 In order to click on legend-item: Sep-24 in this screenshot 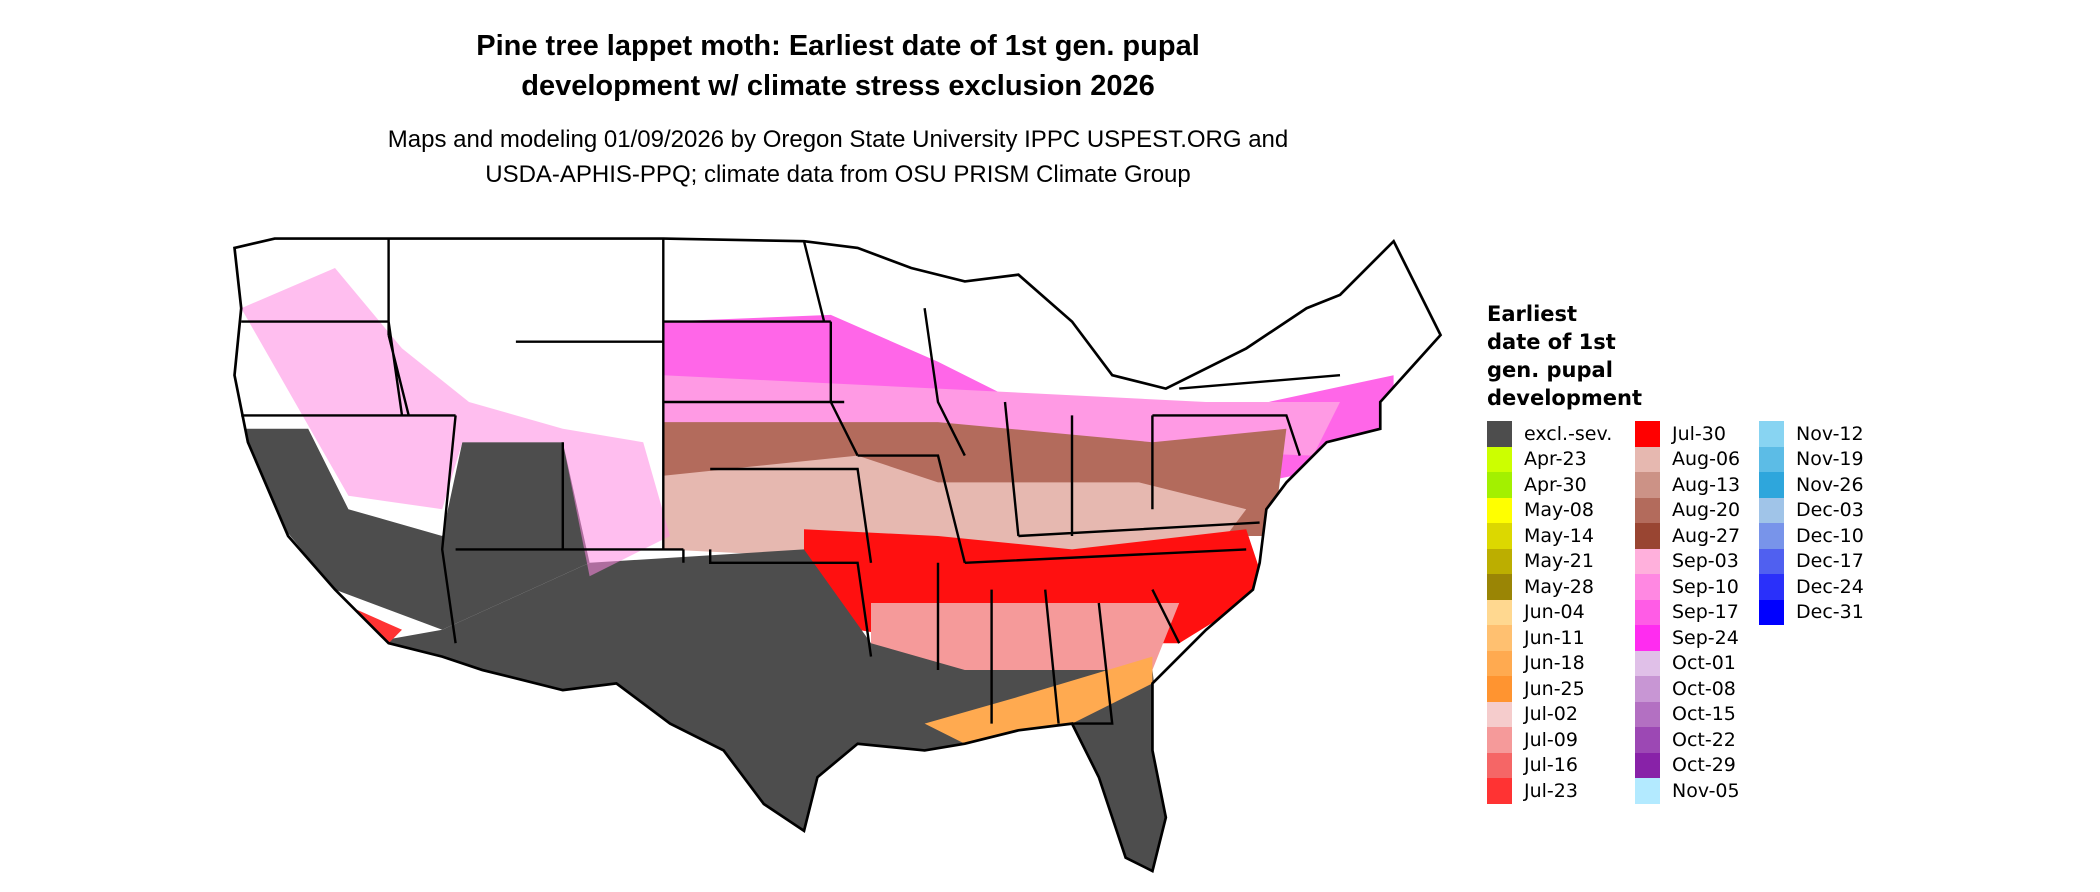, I will do `click(1687, 638)`.